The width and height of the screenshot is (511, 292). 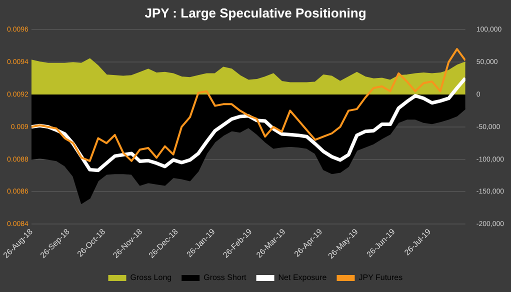 What do you see at coordinates (255, 12) in the screenshot?
I see `chart-title: JPY : Large Speculative Positioning` at bounding box center [255, 12].